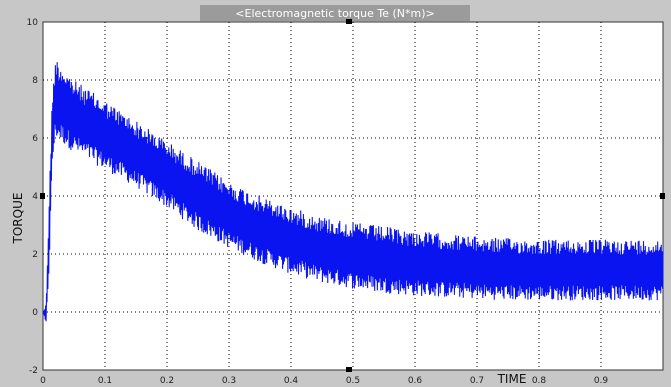 Image resolution: width=671 pixels, height=387 pixels. What do you see at coordinates (35, 81) in the screenshot?
I see `y-tick-label: 8` at bounding box center [35, 81].